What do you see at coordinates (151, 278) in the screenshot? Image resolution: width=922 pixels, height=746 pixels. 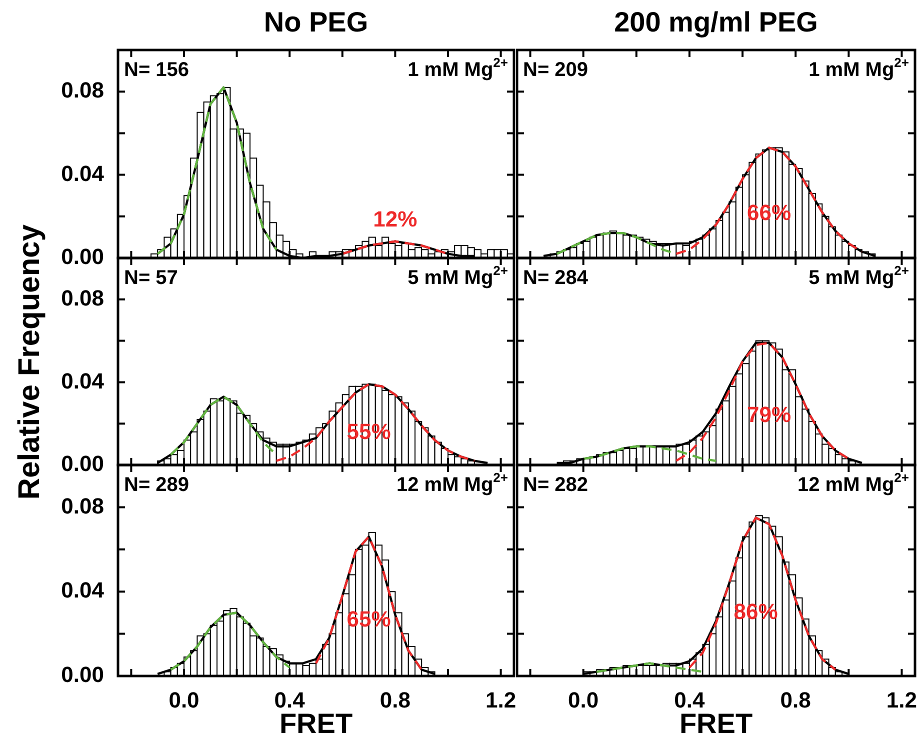 I see `annotation: N= 57` at bounding box center [151, 278].